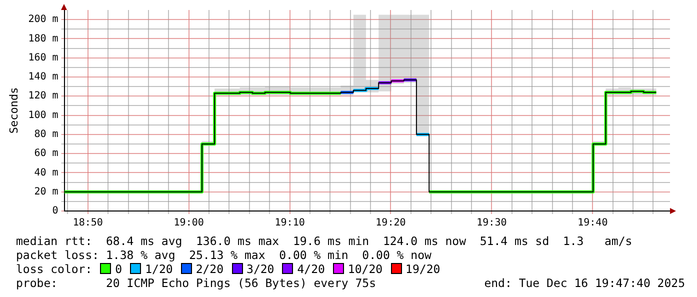  I want to click on y-tick-label: 60 m, so click(46, 154).